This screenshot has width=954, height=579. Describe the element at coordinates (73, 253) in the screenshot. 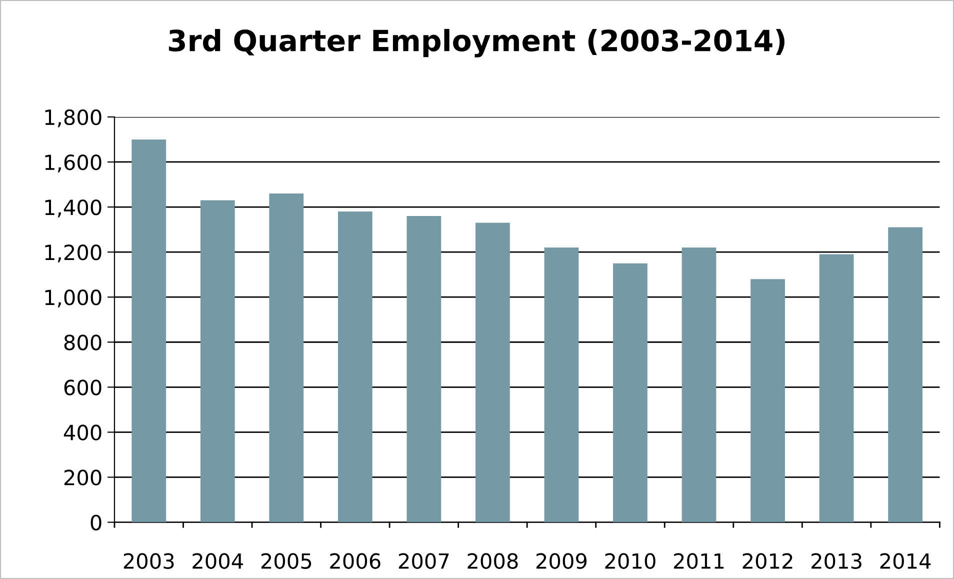

I see `y-tick-label: 1,200` at that location.